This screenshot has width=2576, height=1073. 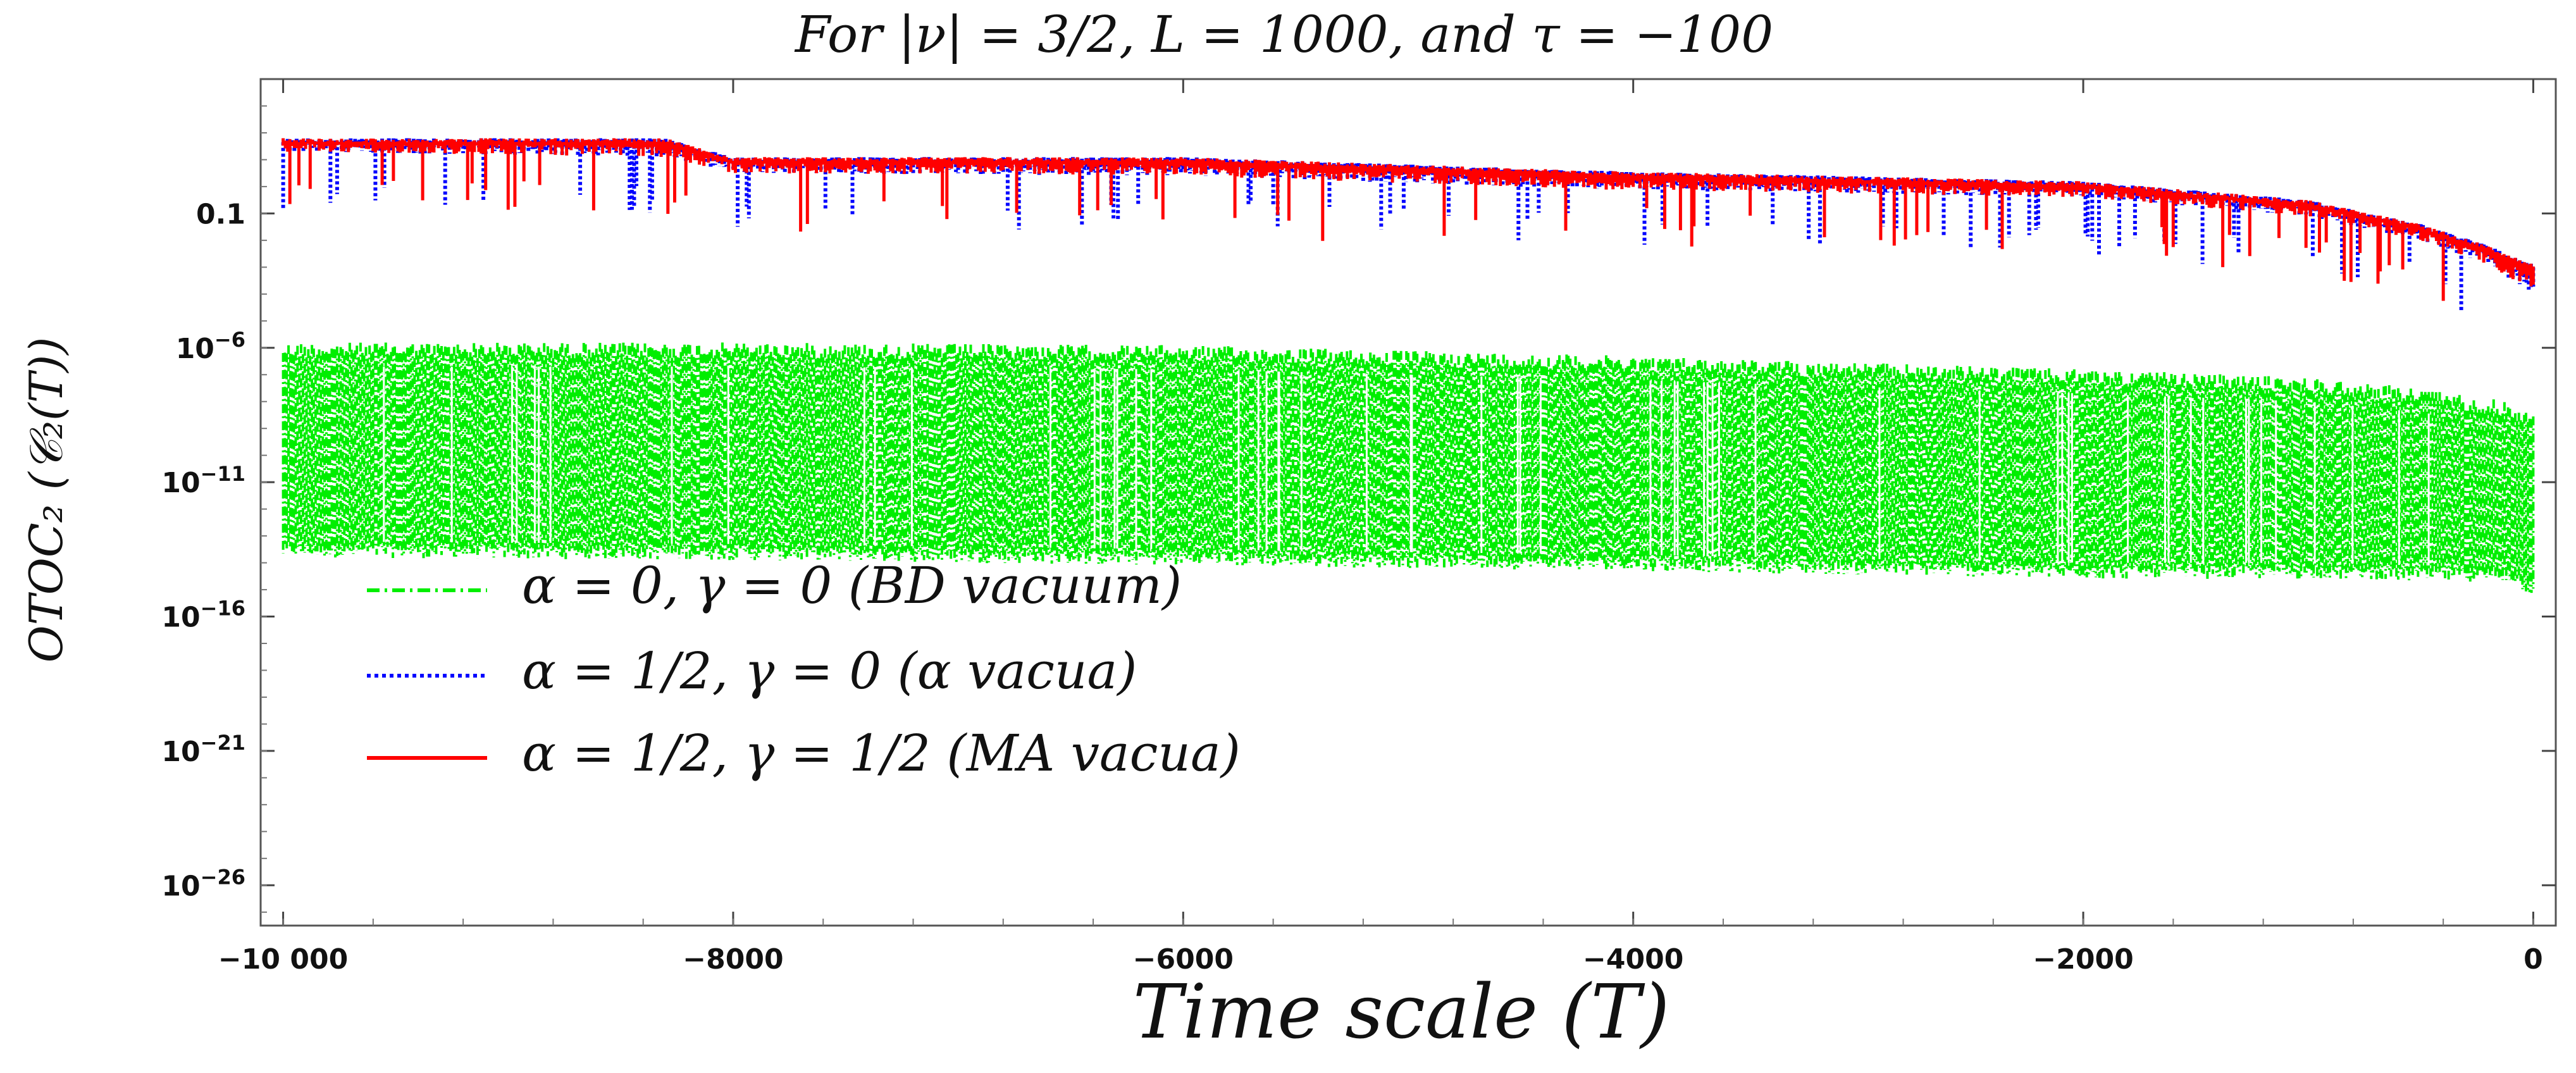 I want to click on x-tick-label: −4000, so click(x=1633, y=959).